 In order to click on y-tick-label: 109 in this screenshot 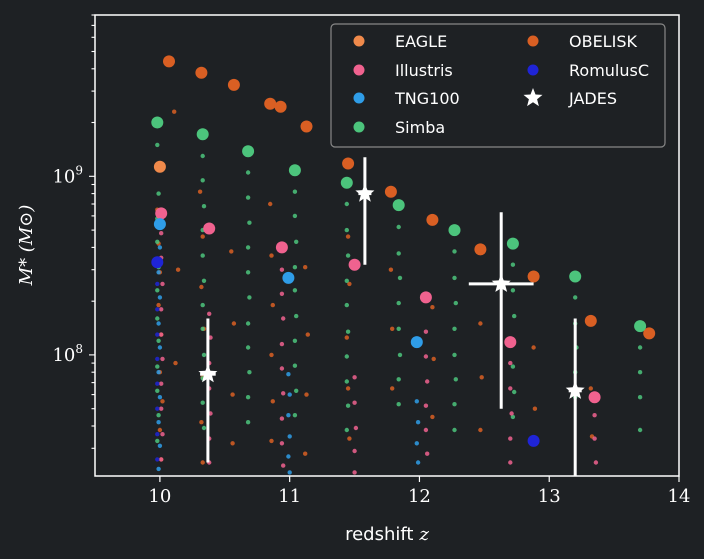, I will do `click(67, 175)`.